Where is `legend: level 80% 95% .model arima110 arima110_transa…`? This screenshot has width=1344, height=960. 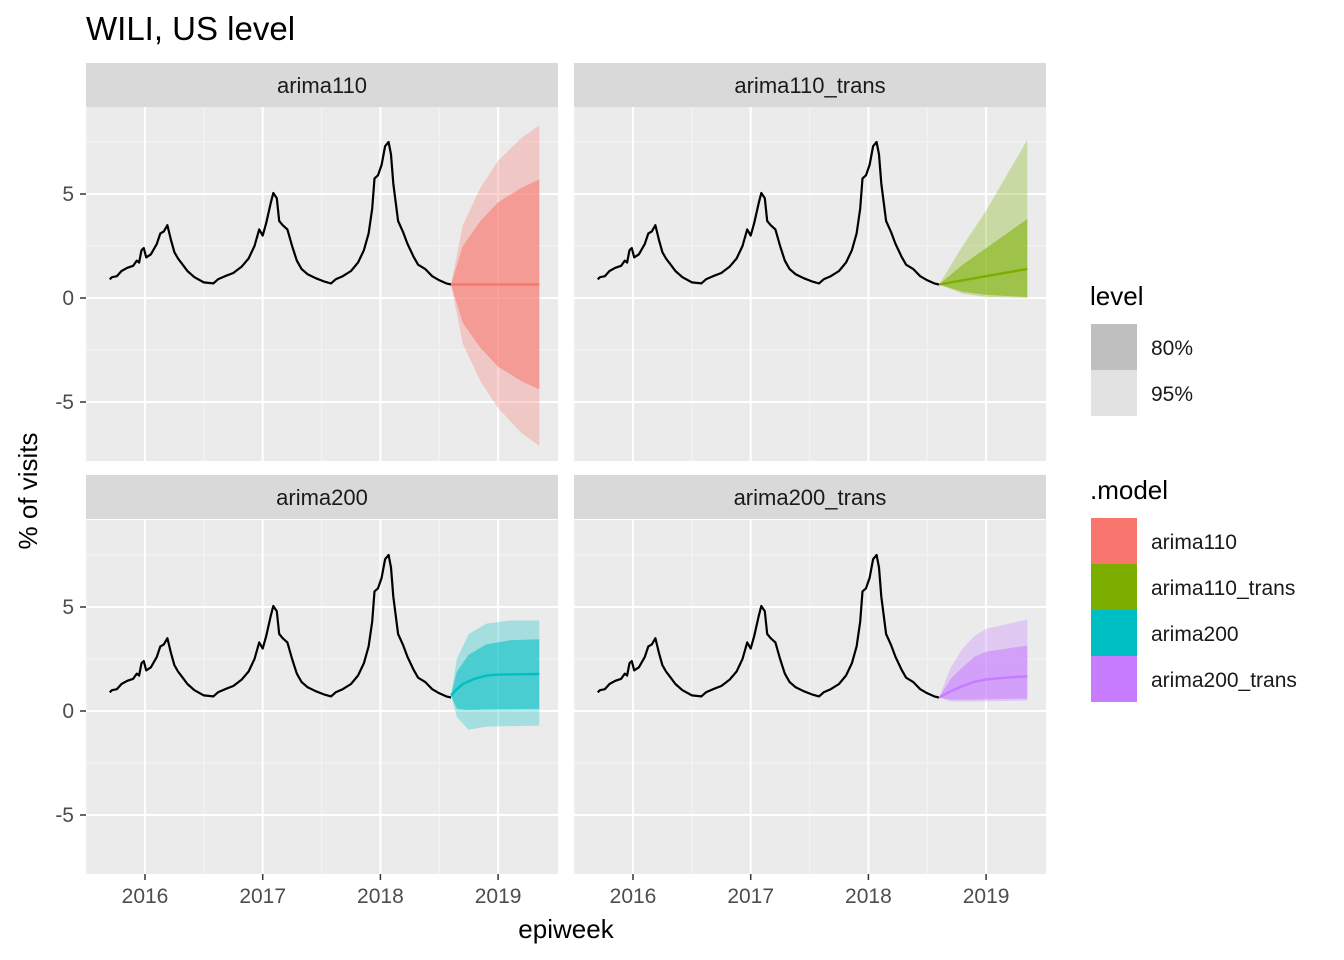 legend: level 80% 95% .model arima110 arima110_transa… is located at coordinates (1193, 491).